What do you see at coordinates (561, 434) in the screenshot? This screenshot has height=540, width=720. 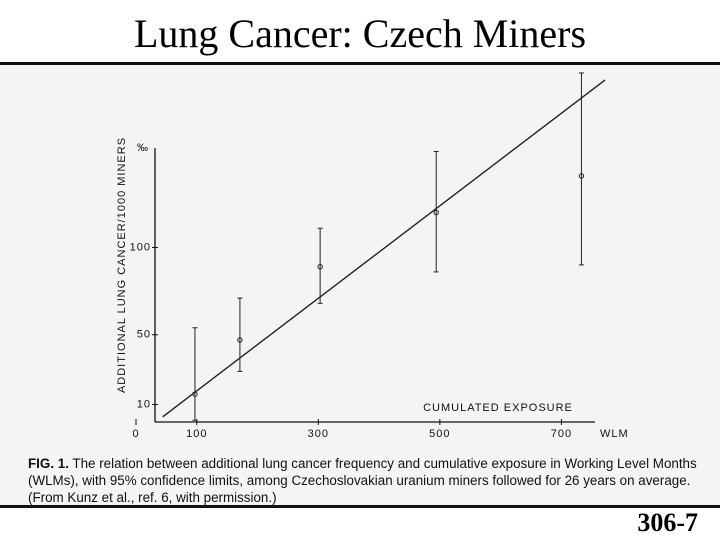 I see `x-tick-label: 700` at bounding box center [561, 434].